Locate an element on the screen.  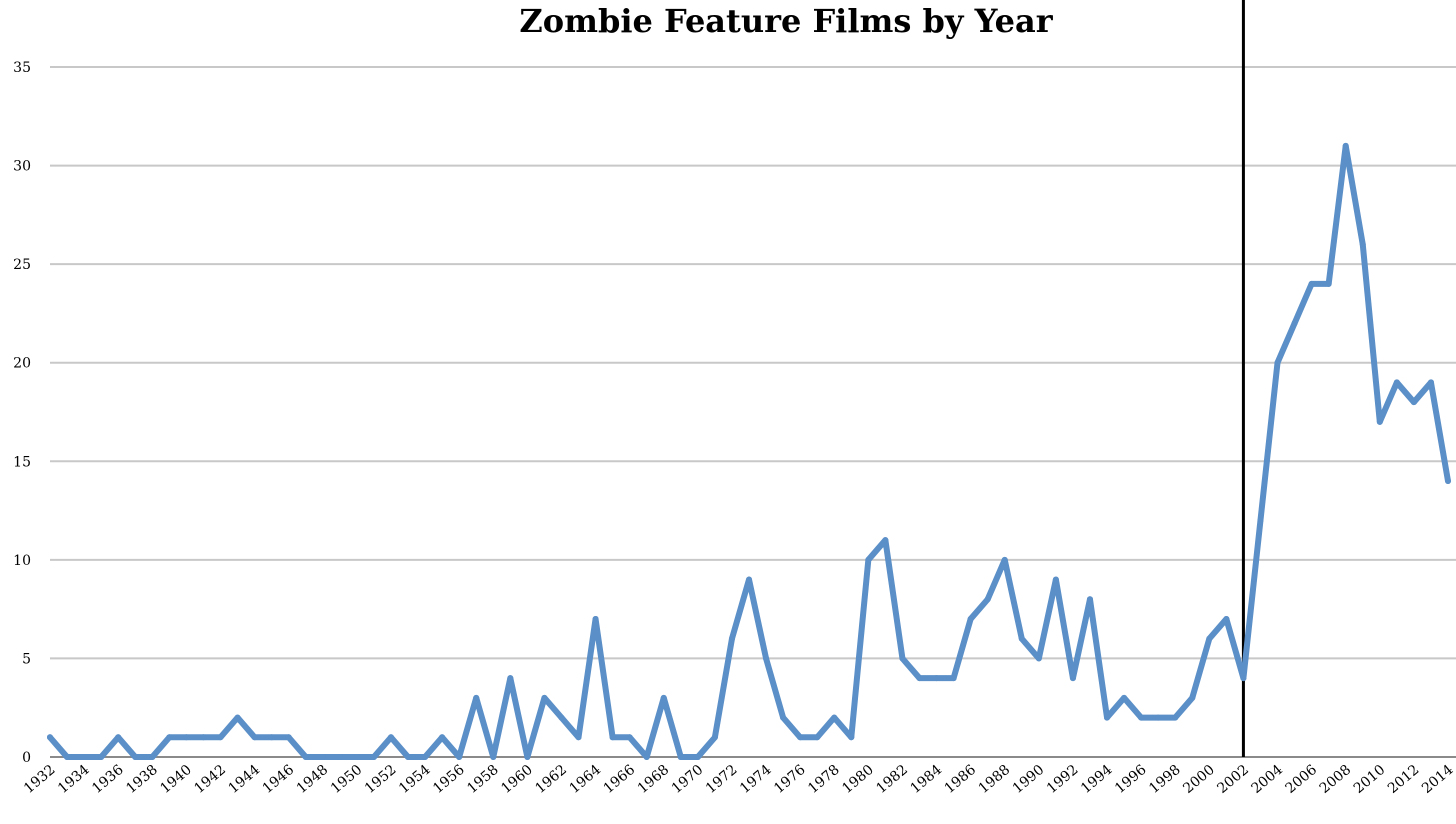
x-tick-label: 1982 is located at coordinates (892, 779).